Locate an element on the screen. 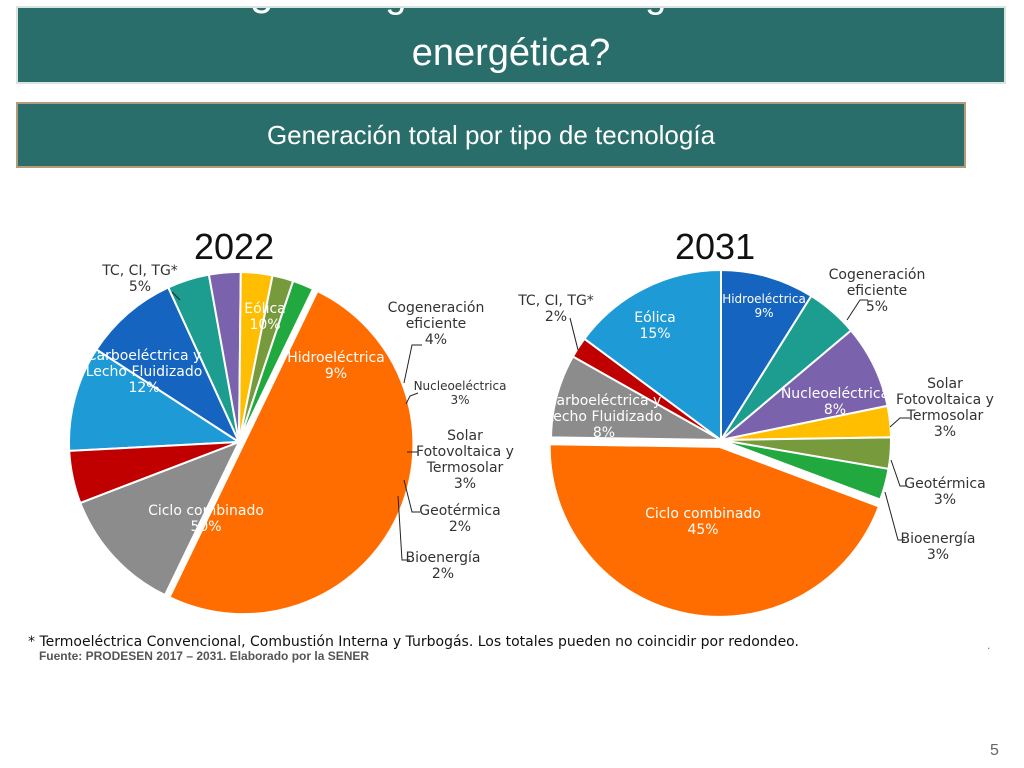 The width and height of the screenshot is (1024, 768). label-2031-cogeneracion-eficiente: Cogeneración eficiente 5% is located at coordinates (877, 291).